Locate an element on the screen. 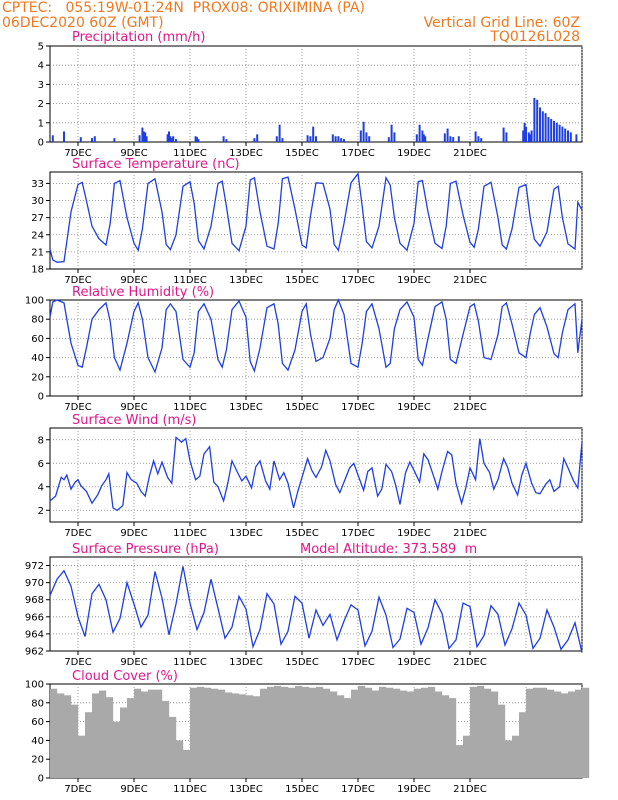 The width and height of the screenshot is (618, 800). header-model-id: TQ0126L028 is located at coordinates (534, 37).